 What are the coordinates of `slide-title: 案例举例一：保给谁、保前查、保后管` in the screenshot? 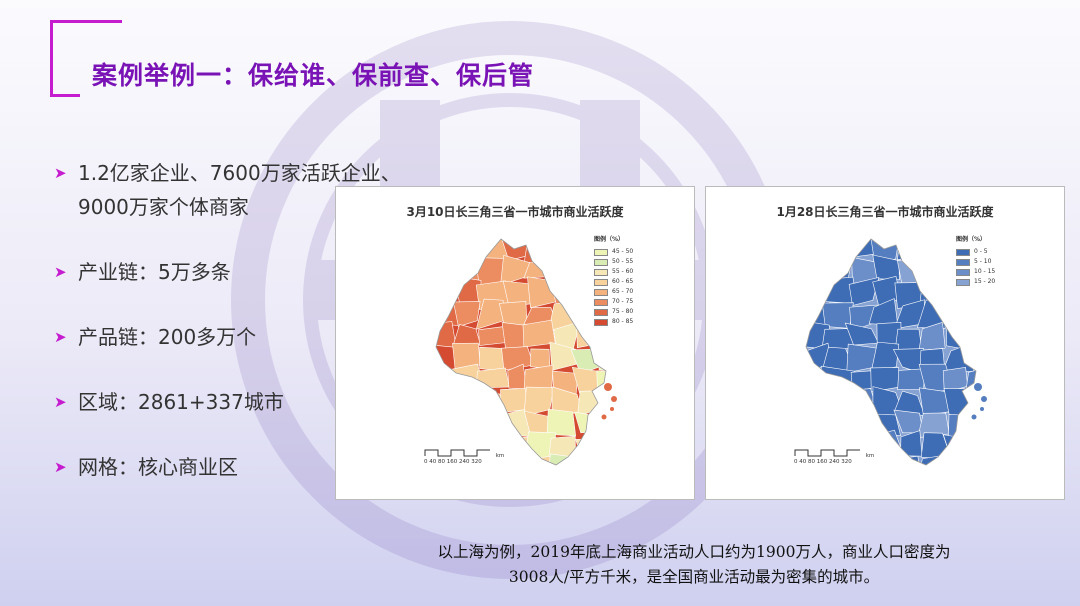 It's located at (313, 75).